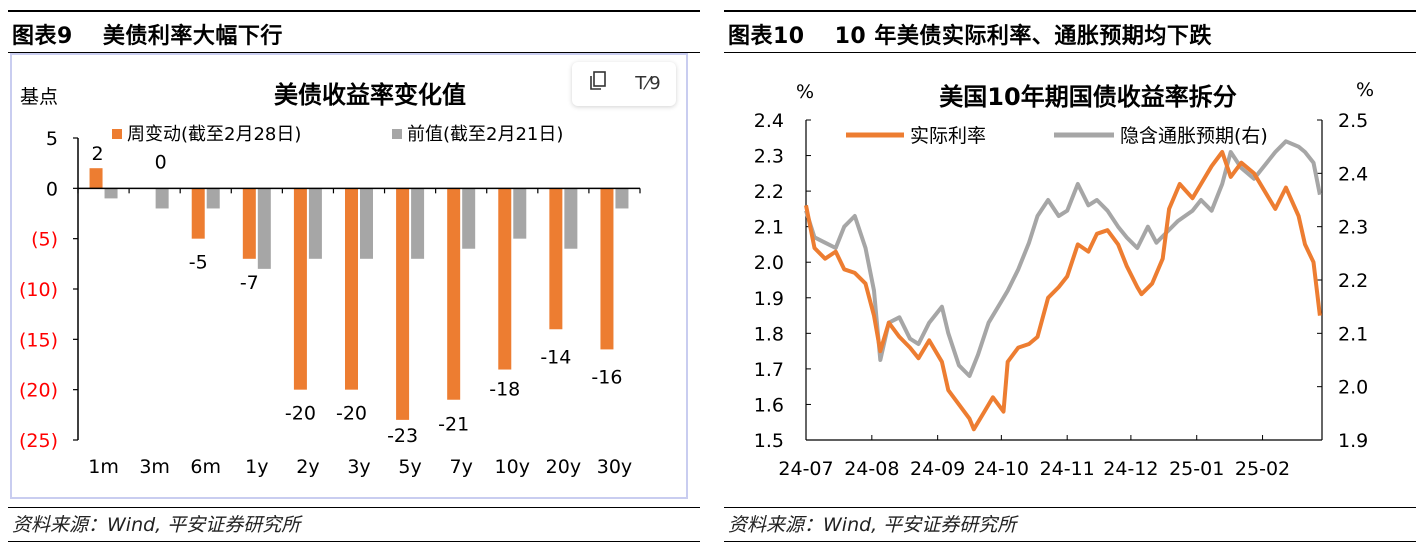 The height and width of the screenshot is (549, 1416). I want to click on y-tick-label-right: 2.4, so click(1353, 174).